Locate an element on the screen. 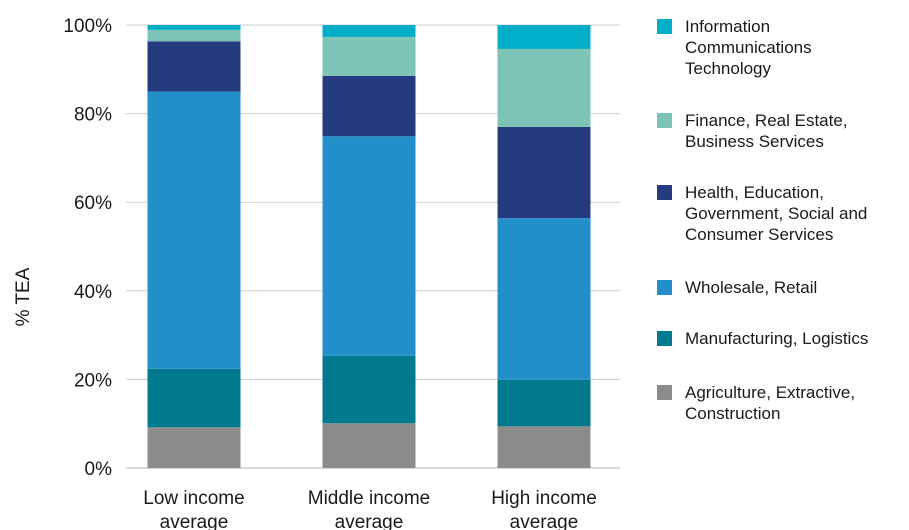 The image size is (909, 530). y-tick-label: 100% is located at coordinates (87, 26).